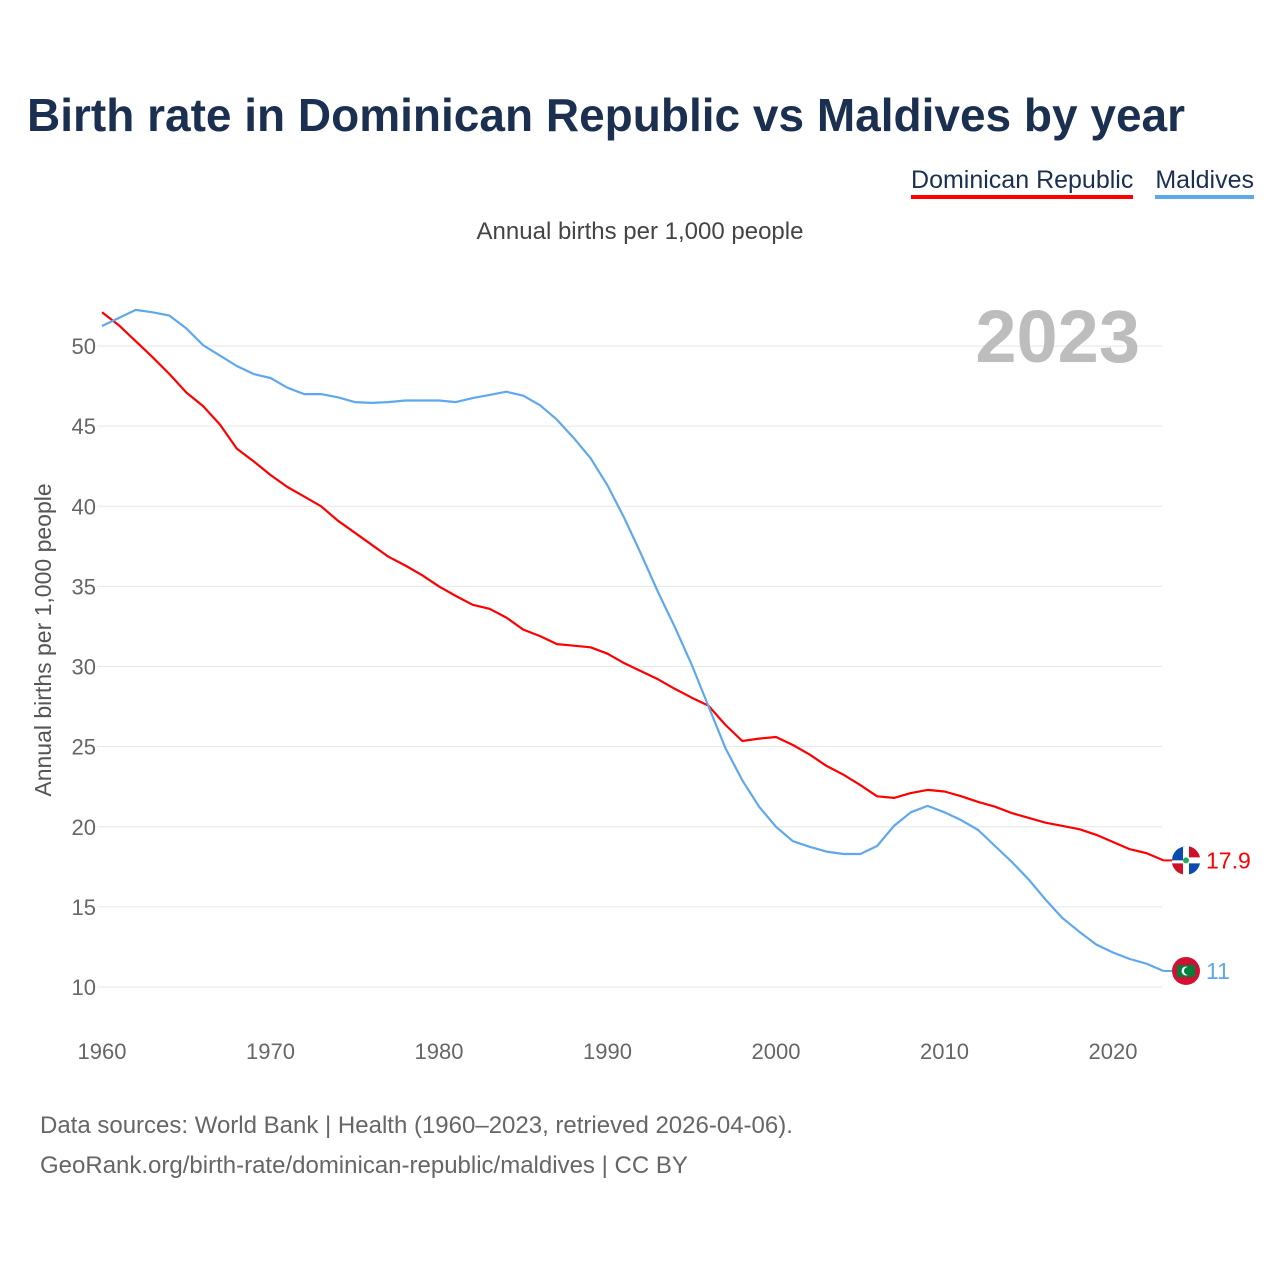 The width and height of the screenshot is (1280, 1280). Describe the element at coordinates (944, 1051) in the screenshot. I see `x-tick-label: 2010` at that location.